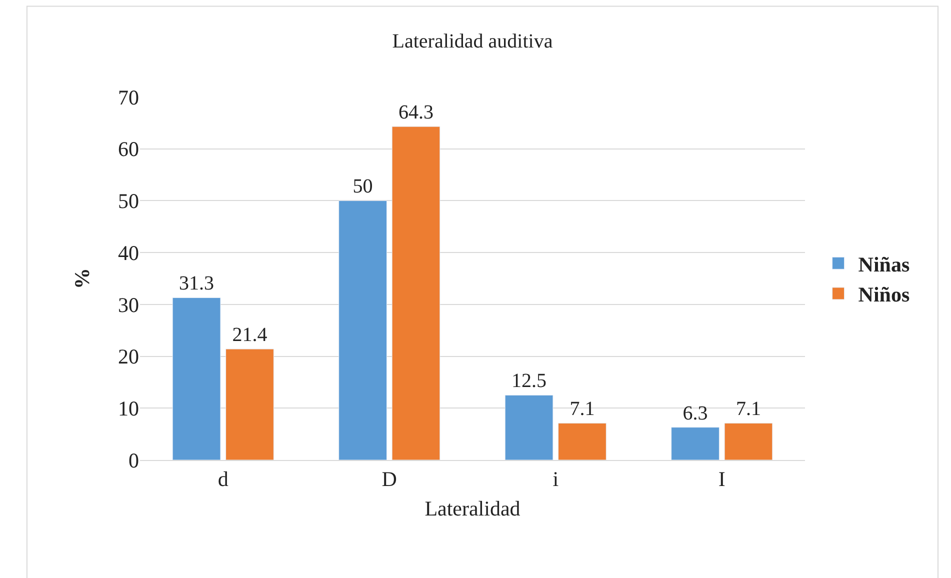 This screenshot has width=951, height=578. I want to click on y-tick-label: 0, so click(133, 460).